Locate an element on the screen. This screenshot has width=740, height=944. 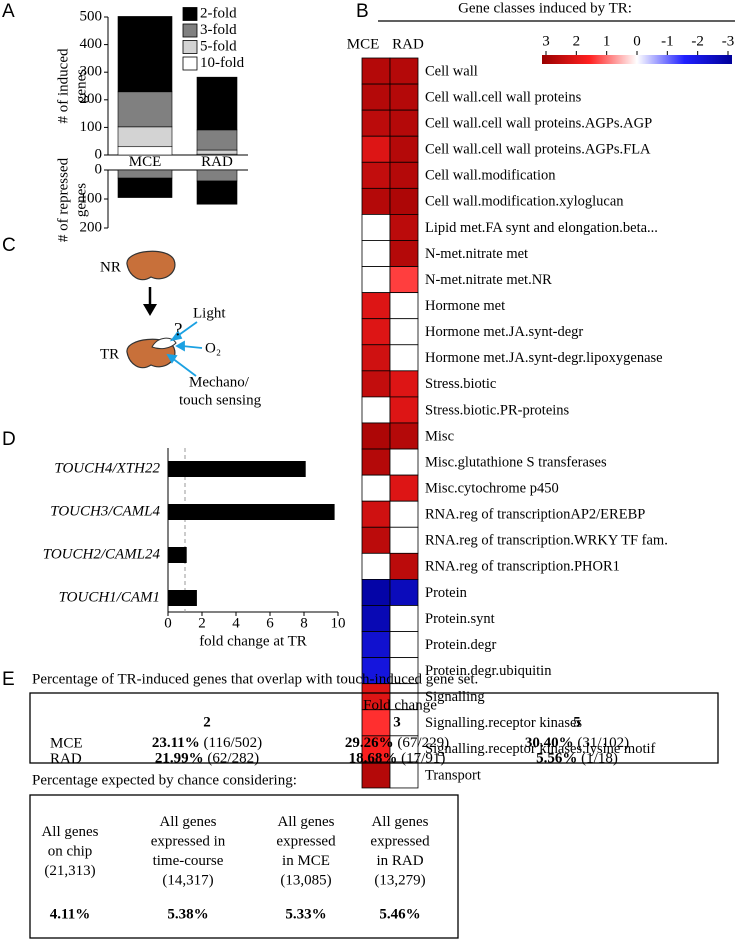
row-label: Cell wall is located at coordinates (451, 71).